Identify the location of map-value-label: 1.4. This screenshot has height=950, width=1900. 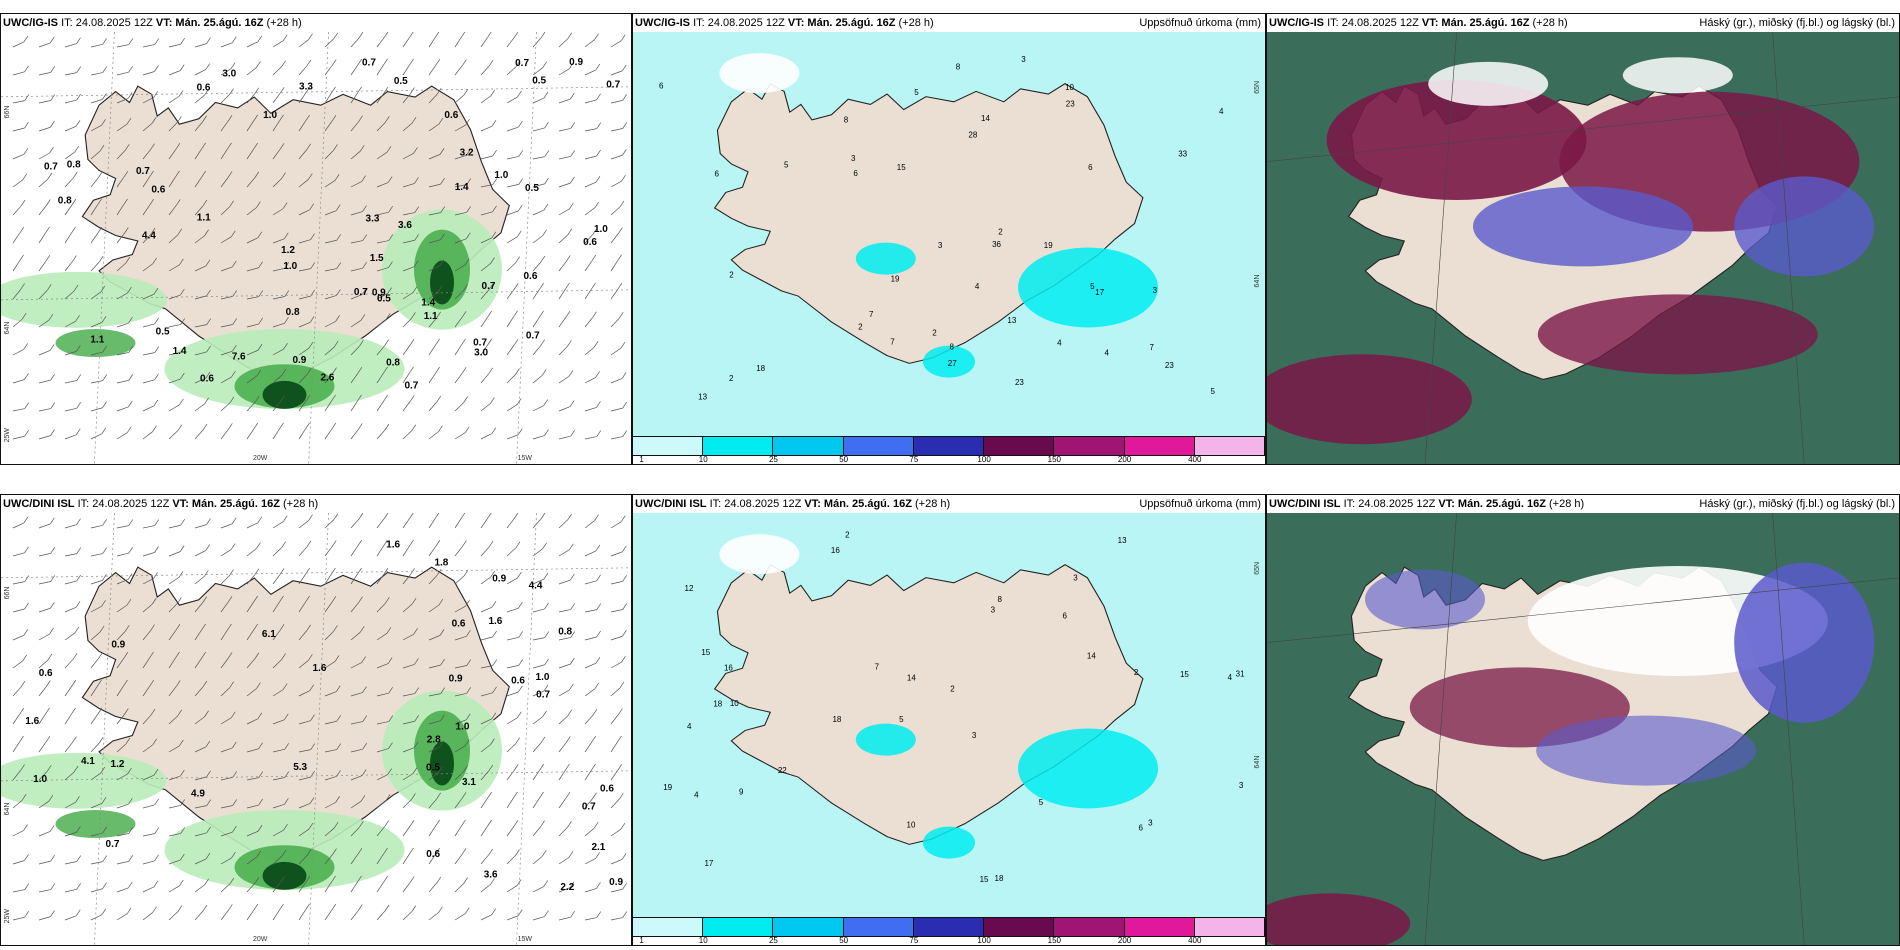
(462, 187).